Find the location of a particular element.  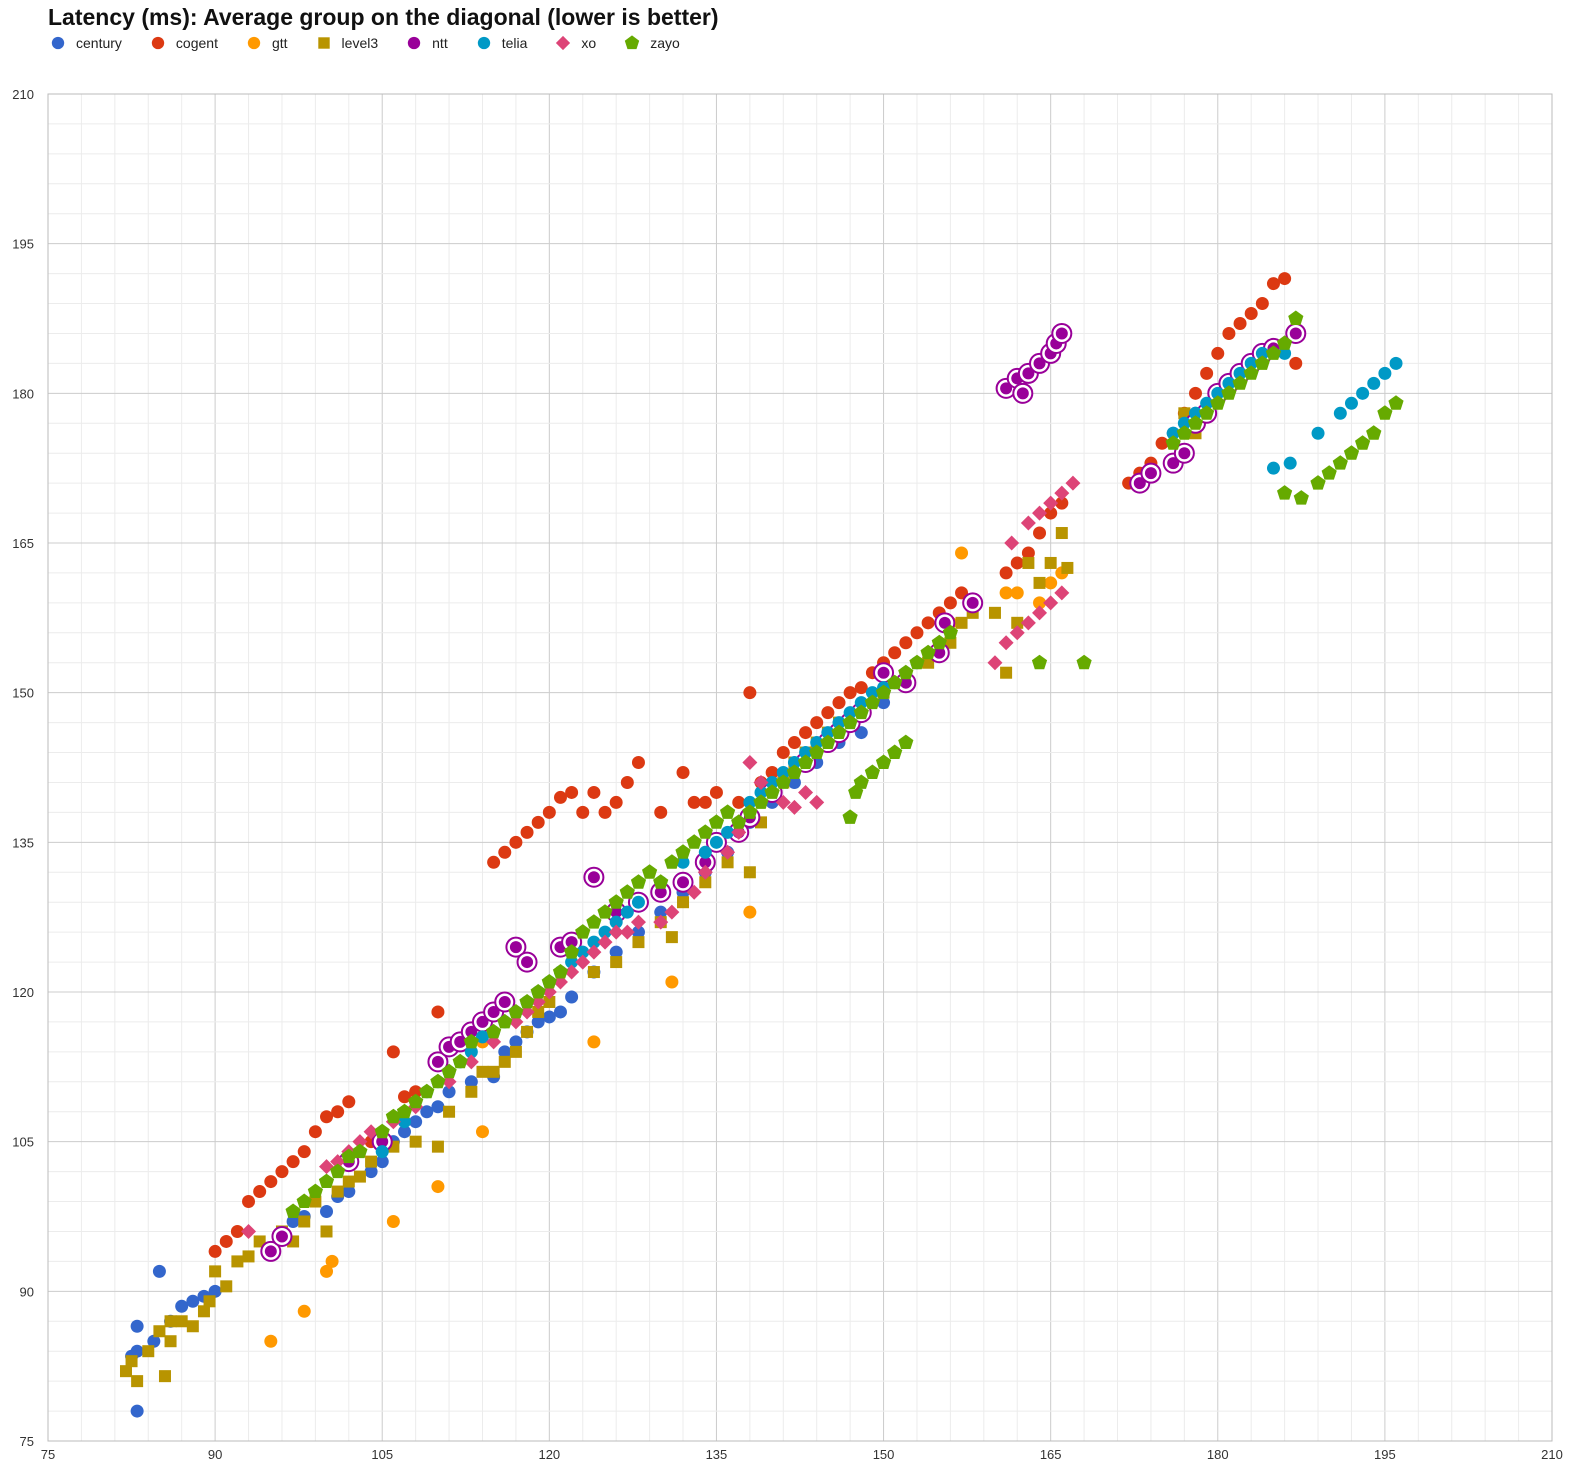

legend-item-ntt: ntt is located at coordinates (427, 43).